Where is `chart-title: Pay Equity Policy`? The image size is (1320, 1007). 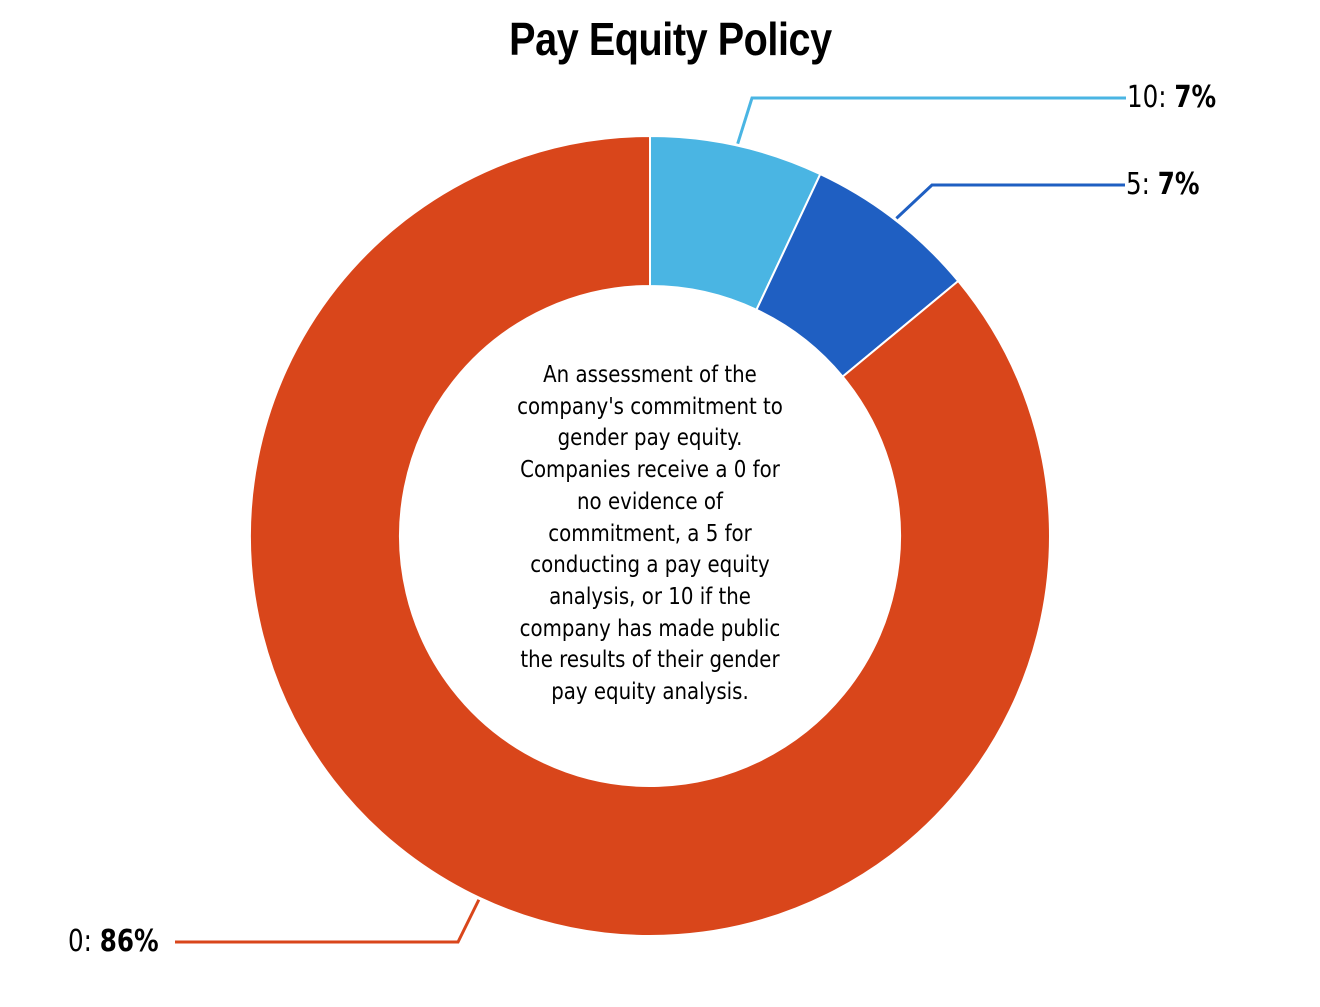 chart-title: Pay Equity Policy is located at coordinates (670, 39).